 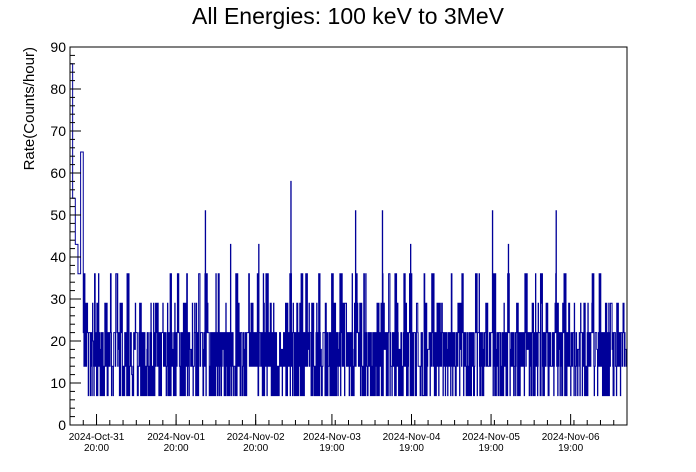 I want to click on x-tick-date: 2024-Nov-06, so click(x=571, y=437).